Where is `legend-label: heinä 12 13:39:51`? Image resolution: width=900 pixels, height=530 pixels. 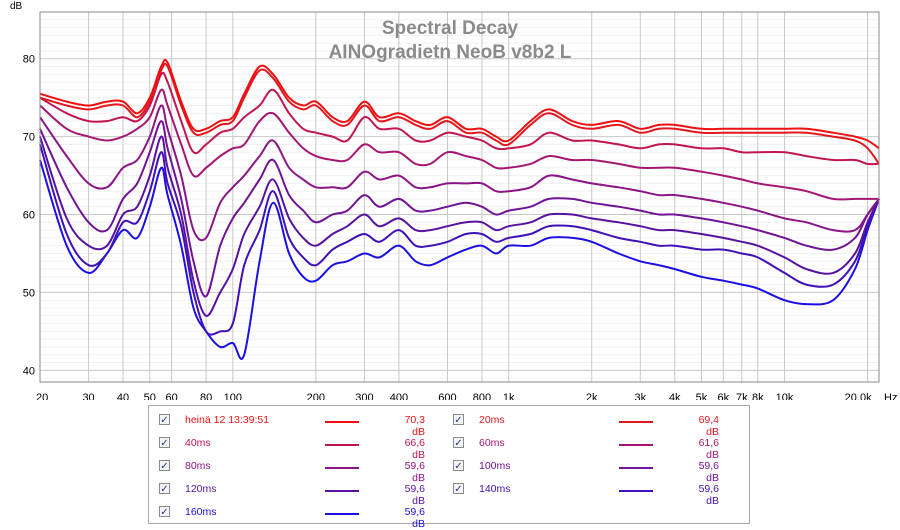
legend-label: heinä 12 13:39:51 is located at coordinates (227, 420).